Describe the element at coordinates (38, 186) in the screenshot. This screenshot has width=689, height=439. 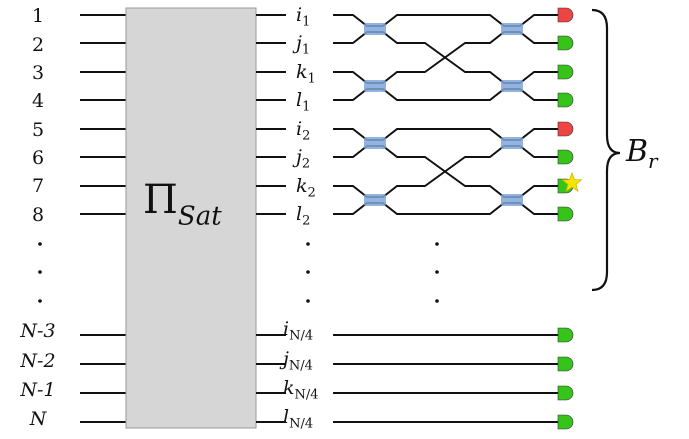
I see `input-label-7: 7` at that location.